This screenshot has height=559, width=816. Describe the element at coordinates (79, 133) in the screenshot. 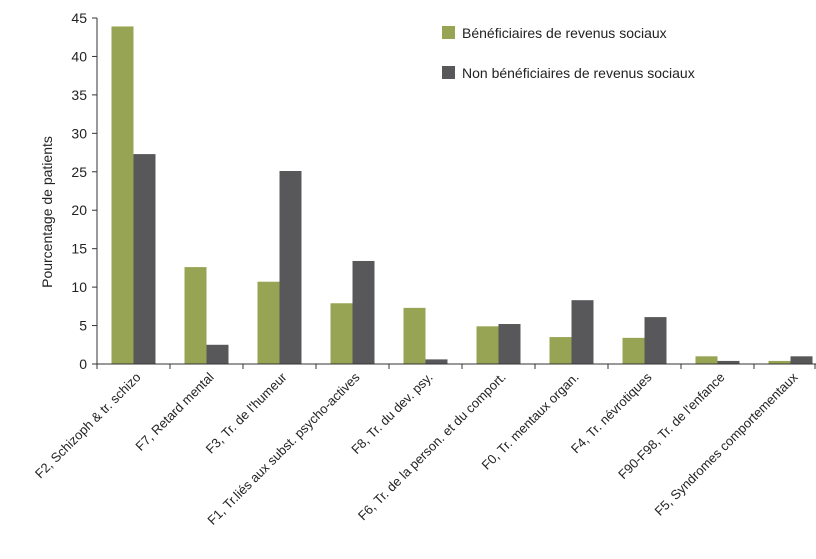

I see `y-tick-label: 30` at that location.